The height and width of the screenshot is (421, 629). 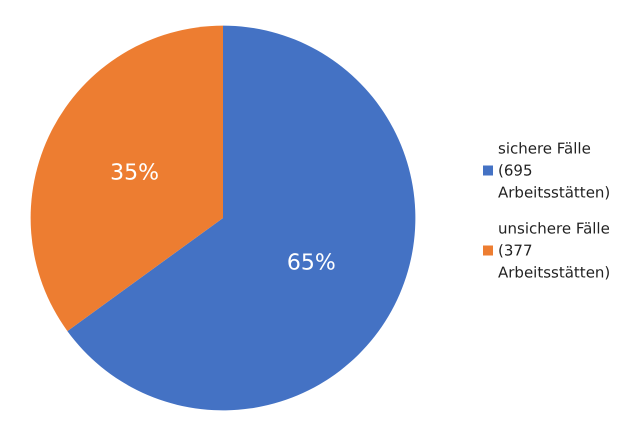 I want to click on legend-label: sichere Fälle (695 Arbeitsstätten), so click(x=554, y=171).